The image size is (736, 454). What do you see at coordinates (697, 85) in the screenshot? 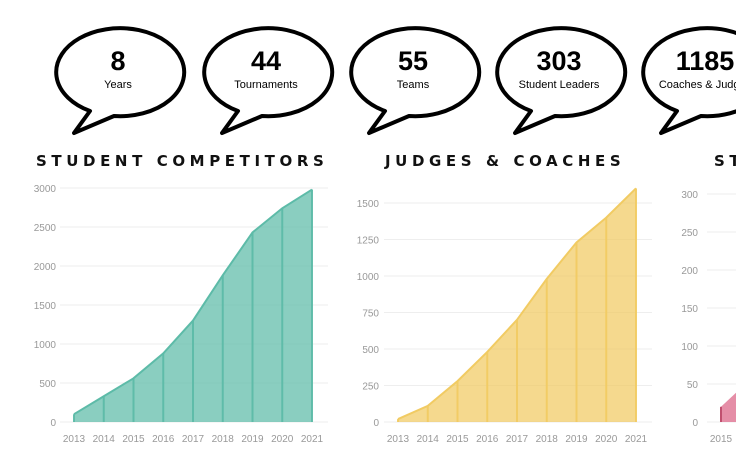
I see `stat-label: Coaches & Judges` at bounding box center [697, 85].